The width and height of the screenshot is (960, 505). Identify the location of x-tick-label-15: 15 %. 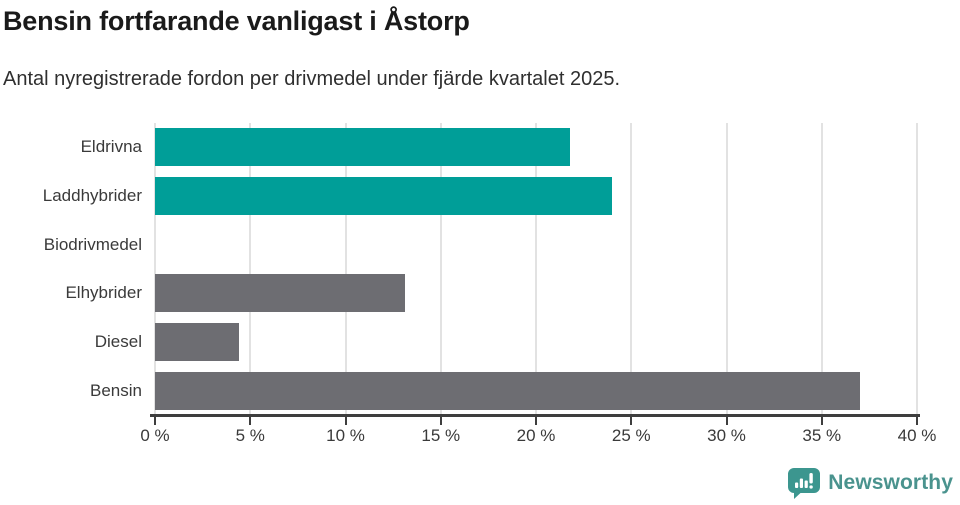
(441, 435).